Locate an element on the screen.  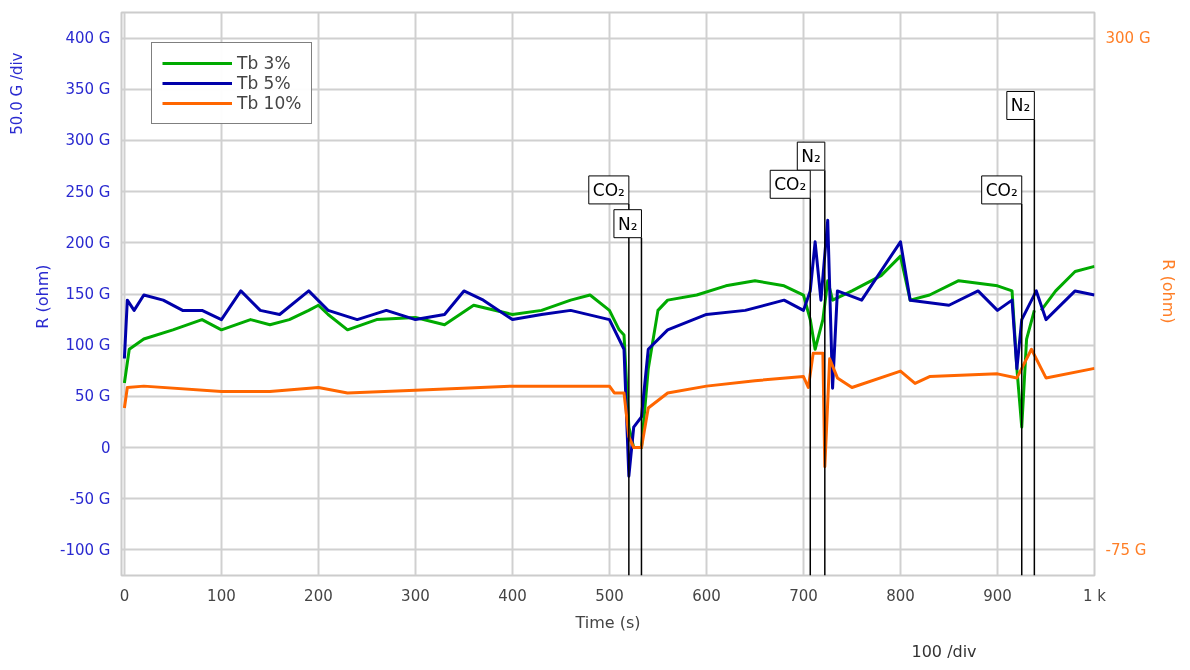
y-axis-title: R (ohm) is located at coordinates (43, 296).